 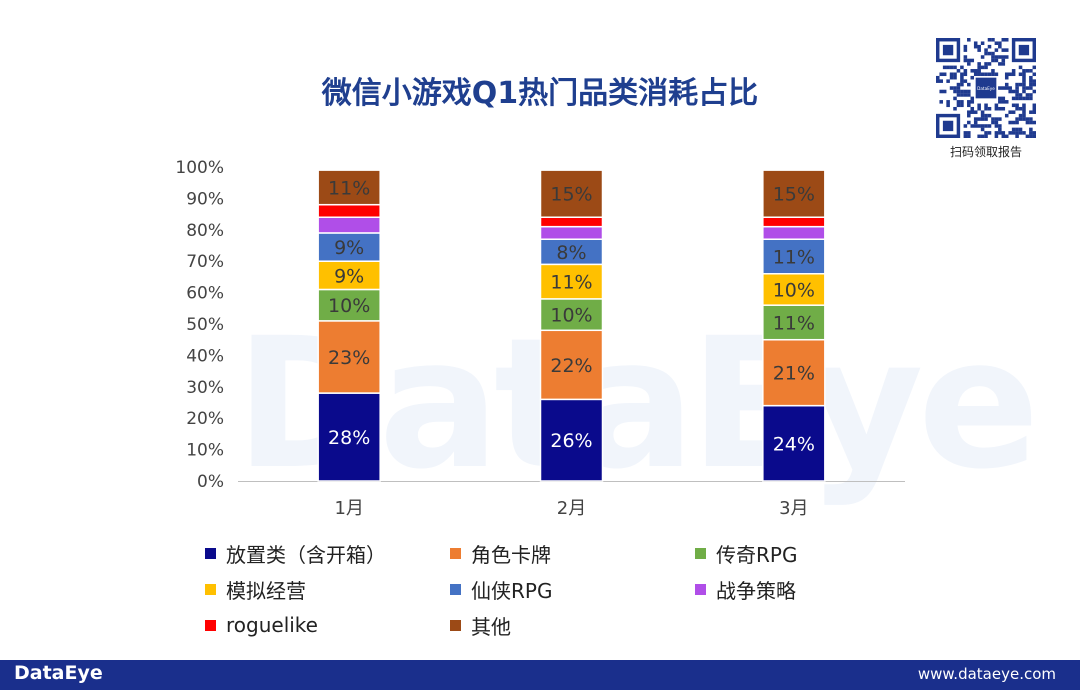 I want to click on legend-item: 传奇RPG, so click(x=770, y=553).